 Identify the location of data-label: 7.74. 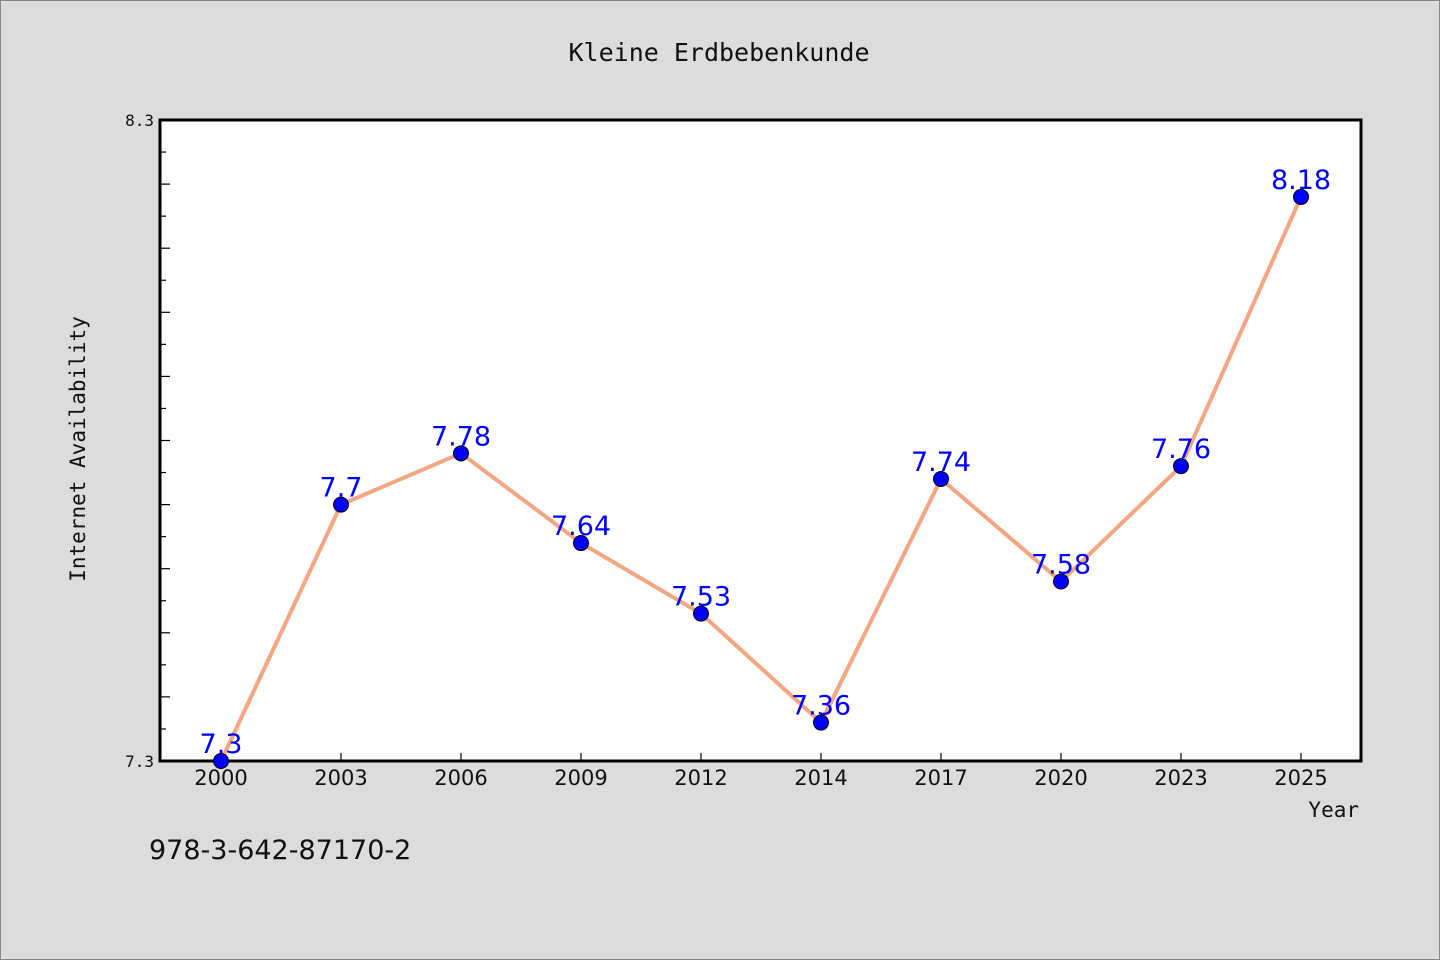
(941, 462).